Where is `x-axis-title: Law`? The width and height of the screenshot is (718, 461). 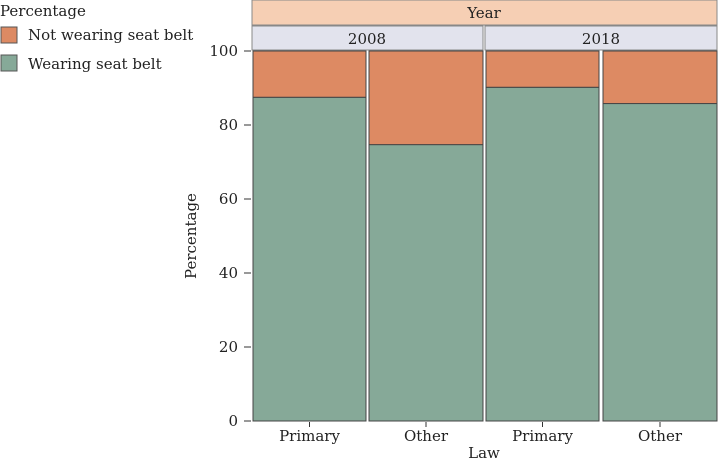
x-axis-title: Law is located at coordinates (484, 452).